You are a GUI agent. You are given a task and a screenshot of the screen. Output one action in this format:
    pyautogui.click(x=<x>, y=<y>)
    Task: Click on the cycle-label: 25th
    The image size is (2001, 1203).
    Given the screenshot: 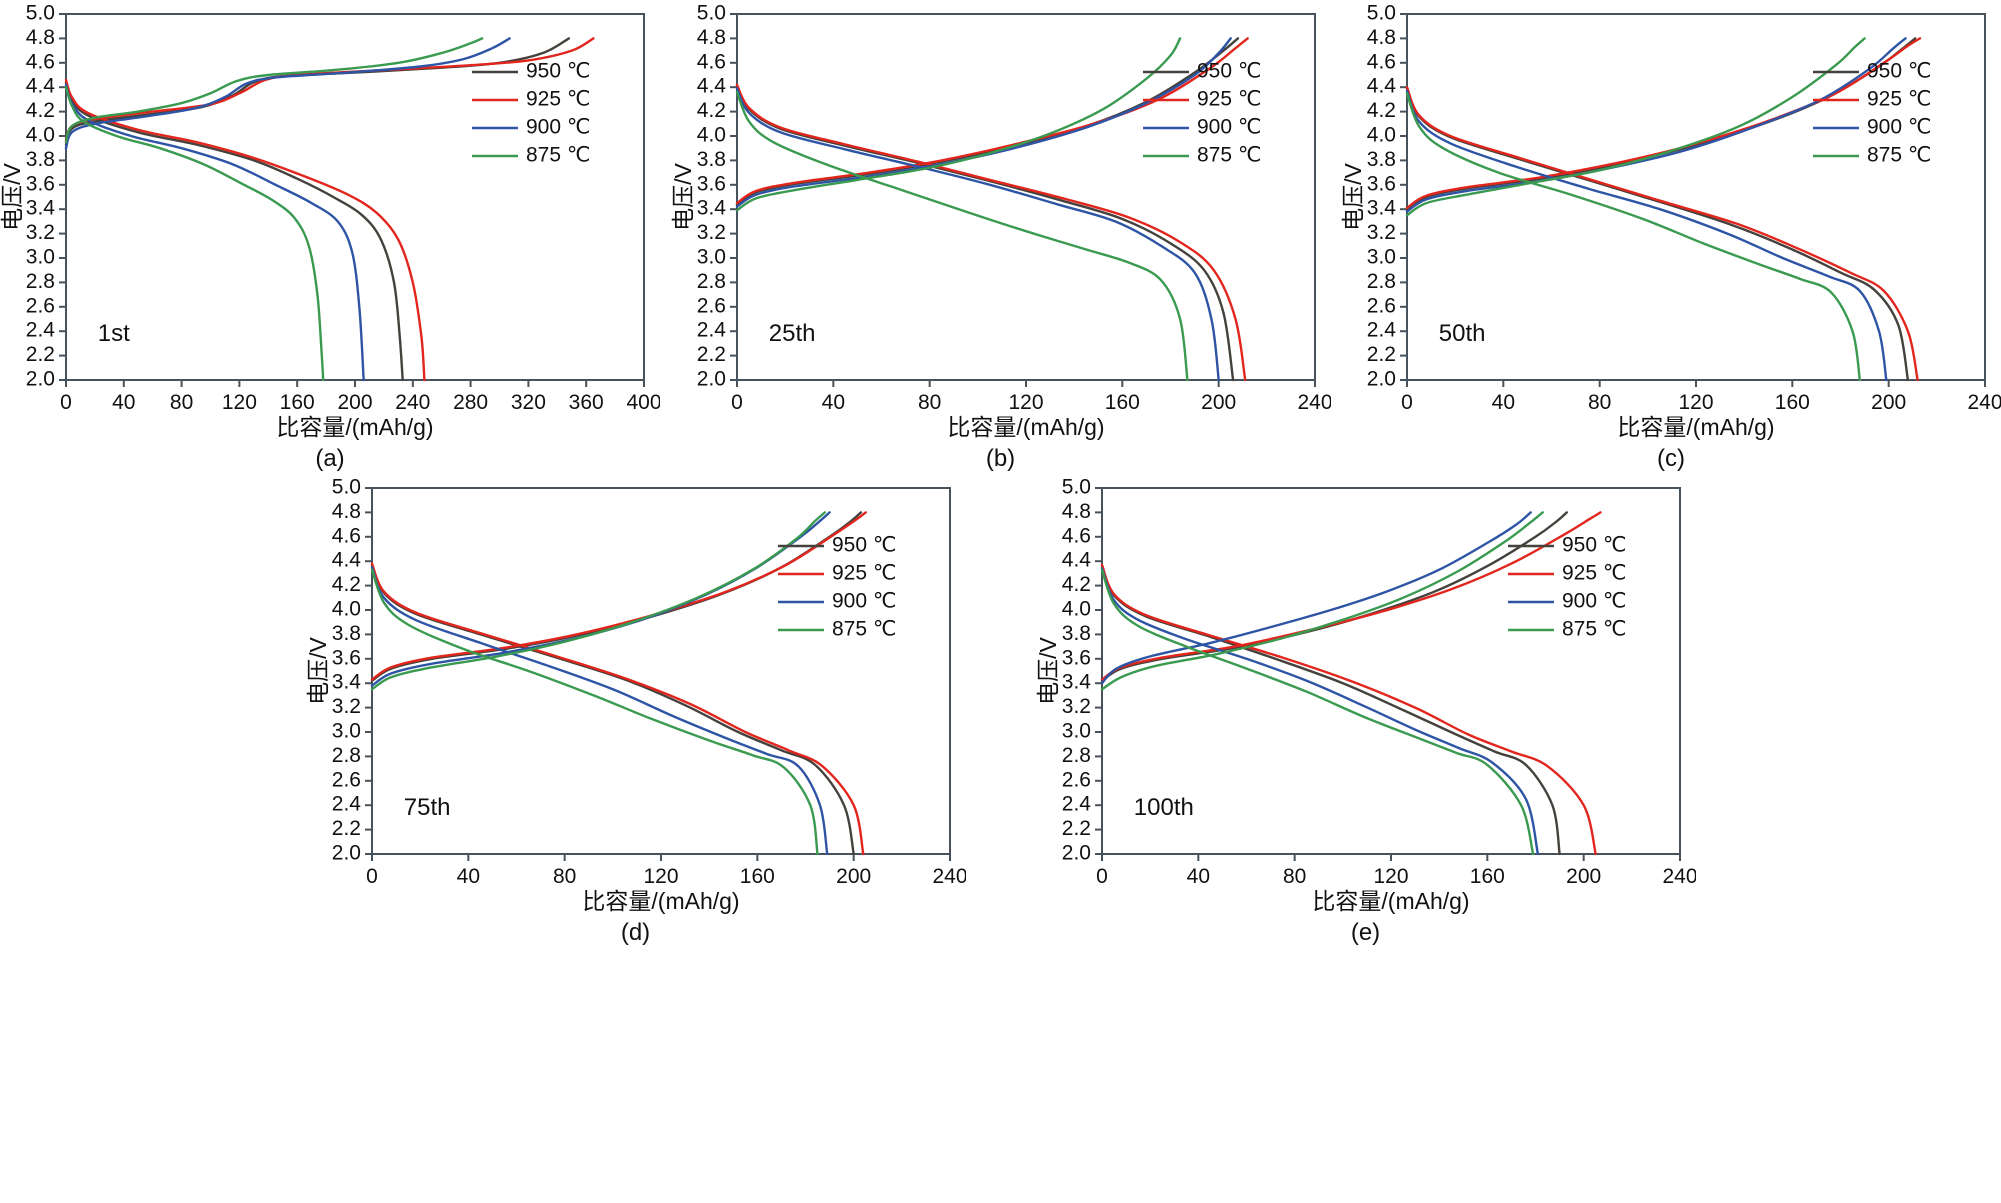 What is the action you would take?
    pyautogui.click(x=791, y=333)
    